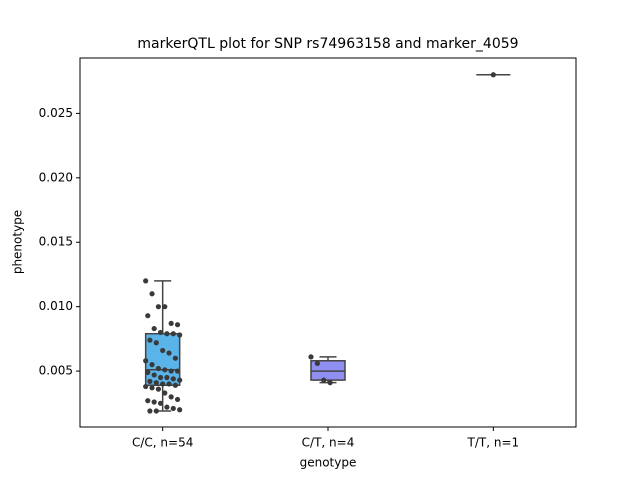 The width and height of the screenshot is (640, 484). What do you see at coordinates (56, 306) in the screenshot?
I see `y-tick-label: 0.010` at bounding box center [56, 306].